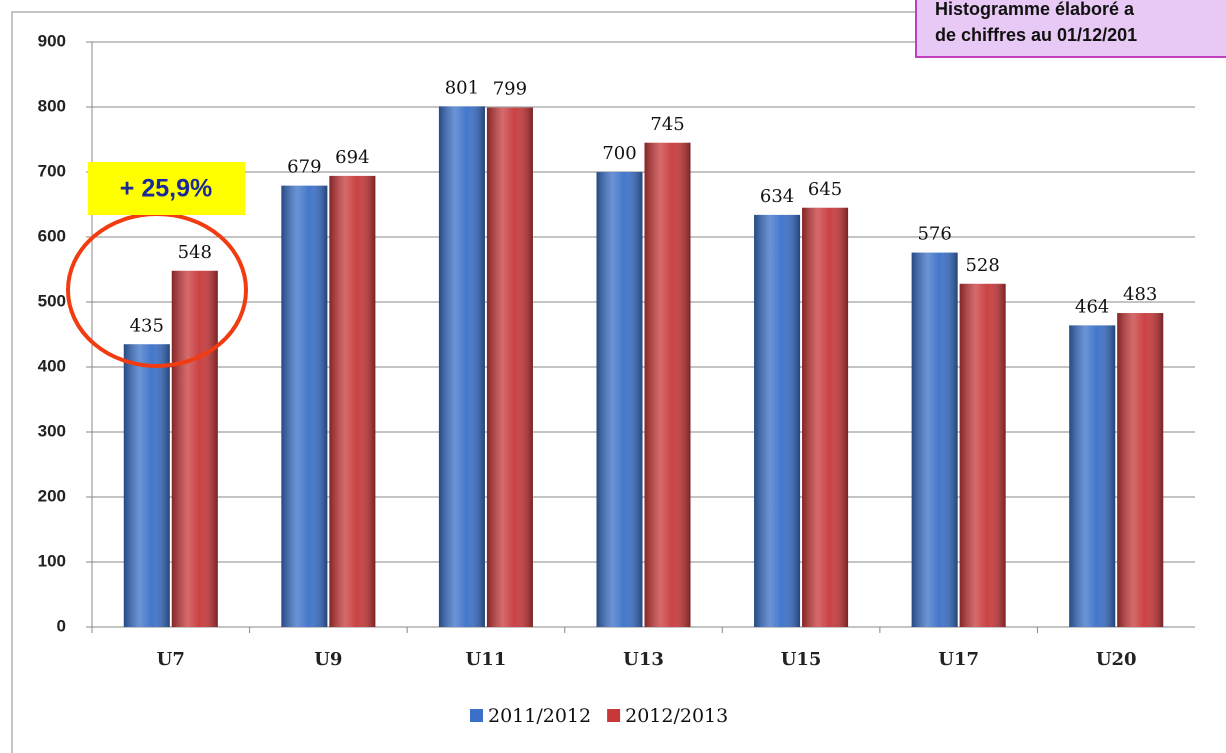 This screenshot has width=1226, height=753. I want to click on y-tick-label: 0, so click(61, 625).